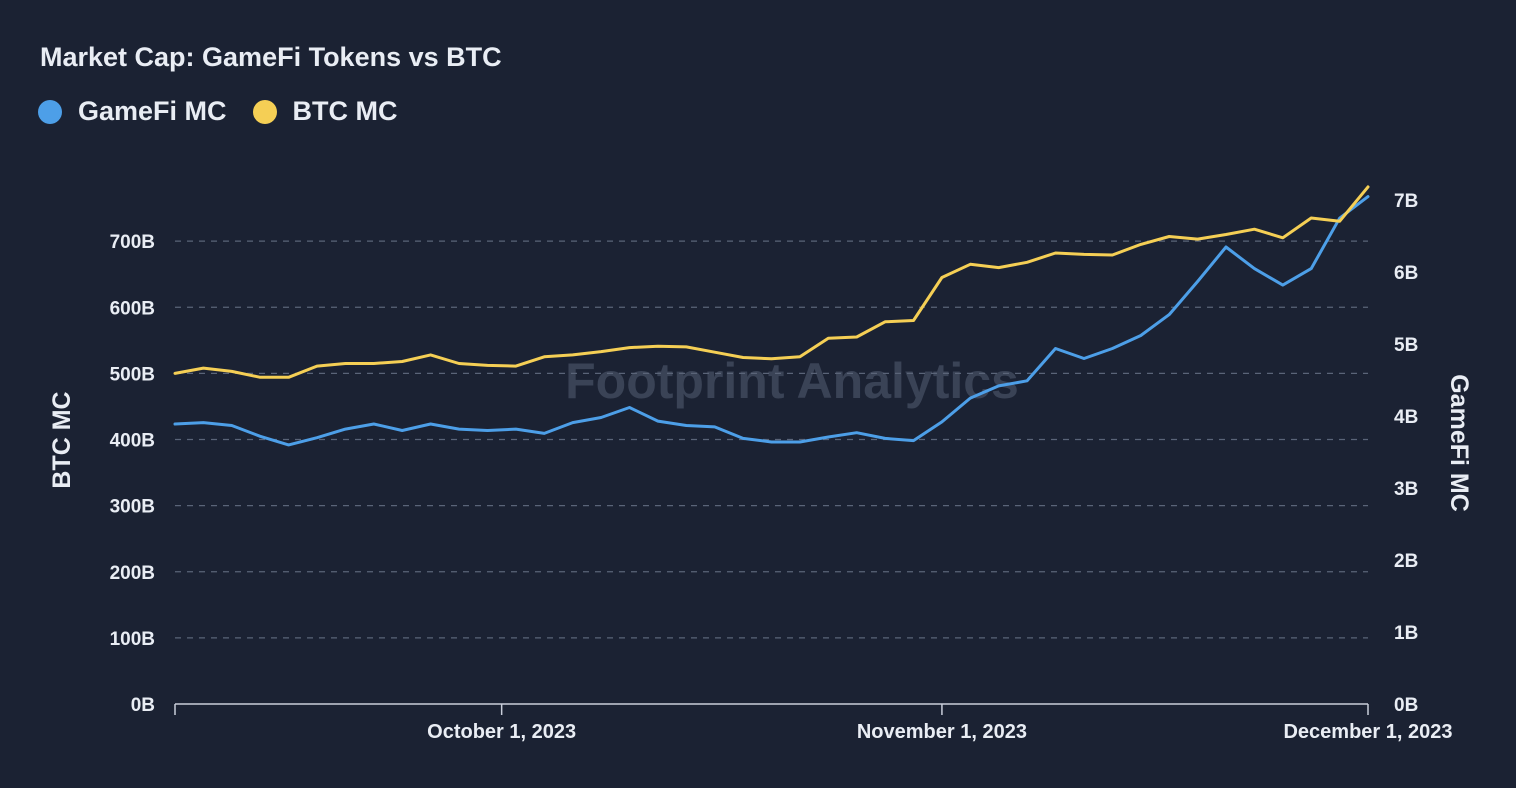 This screenshot has height=788, width=1516. I want to click on y-left-tick-label: 0B, so click(143, 705).